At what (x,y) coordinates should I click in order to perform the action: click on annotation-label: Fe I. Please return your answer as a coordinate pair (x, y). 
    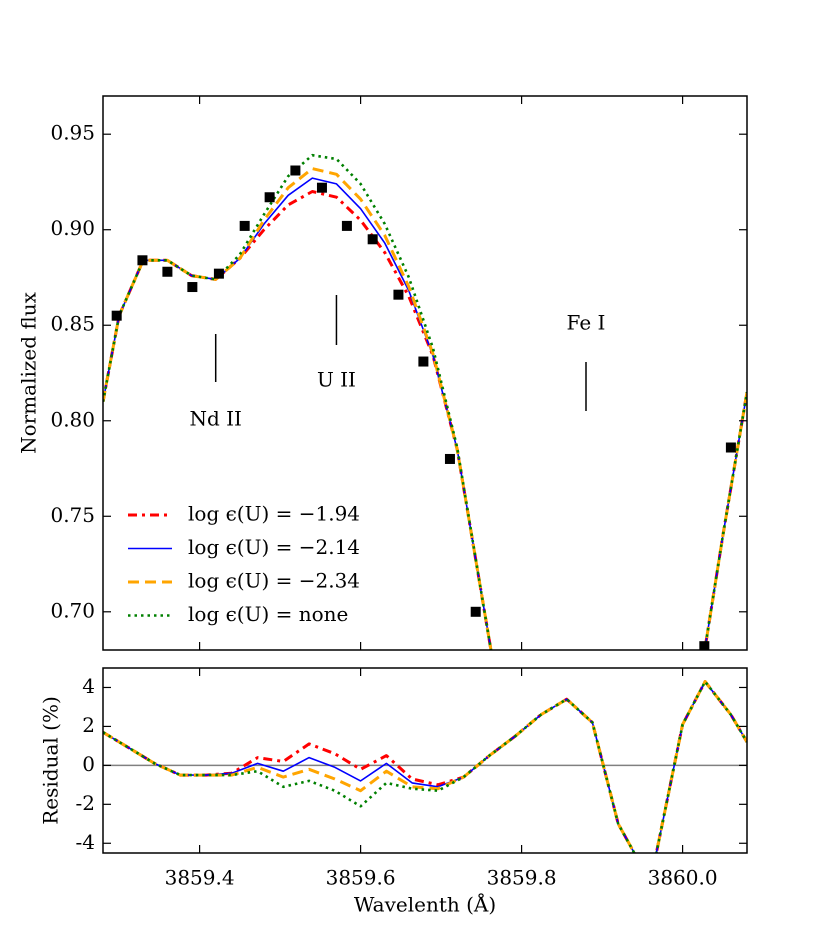
    Looking at the image, I should click on (586, 323).